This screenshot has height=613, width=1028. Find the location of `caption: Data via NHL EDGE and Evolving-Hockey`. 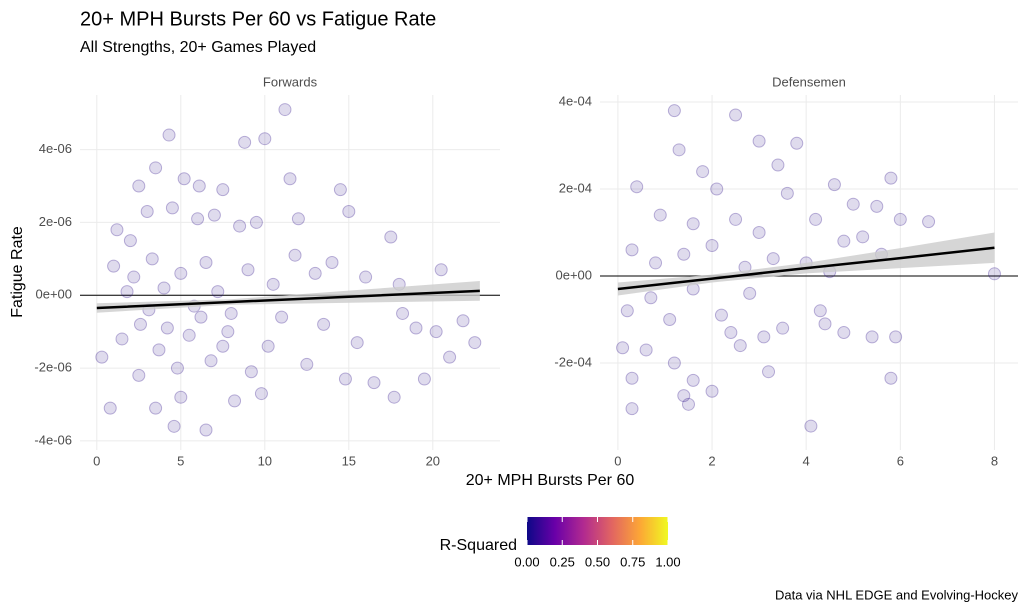

caption: Data via NHL EDGE and Evolving-Hockey is located at coordinates (897, 594).